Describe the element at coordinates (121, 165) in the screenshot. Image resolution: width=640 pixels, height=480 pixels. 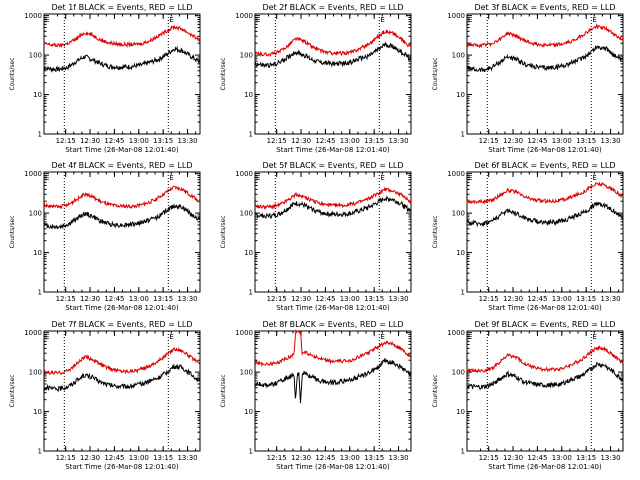
I see `chart-title: Det 4f BLACK = Events, RED = LLD` at that location.